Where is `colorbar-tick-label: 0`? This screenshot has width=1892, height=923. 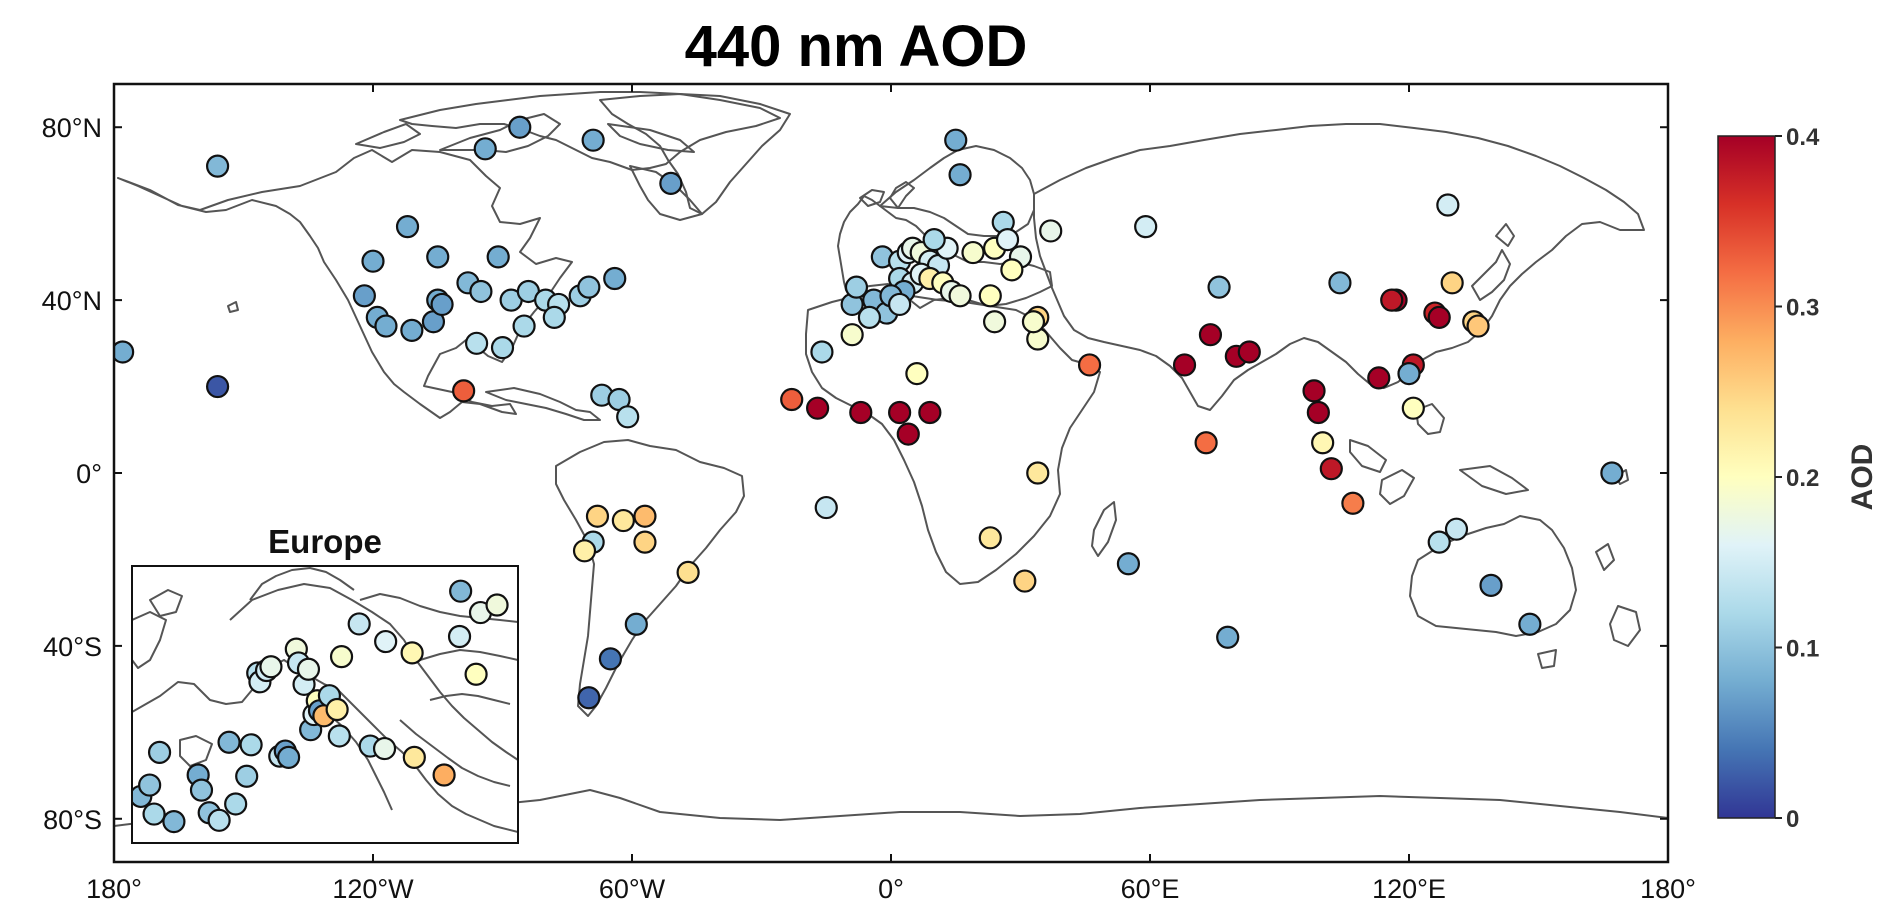
colorbar-tick-label: 0 is located at coordinates (1792, 819).